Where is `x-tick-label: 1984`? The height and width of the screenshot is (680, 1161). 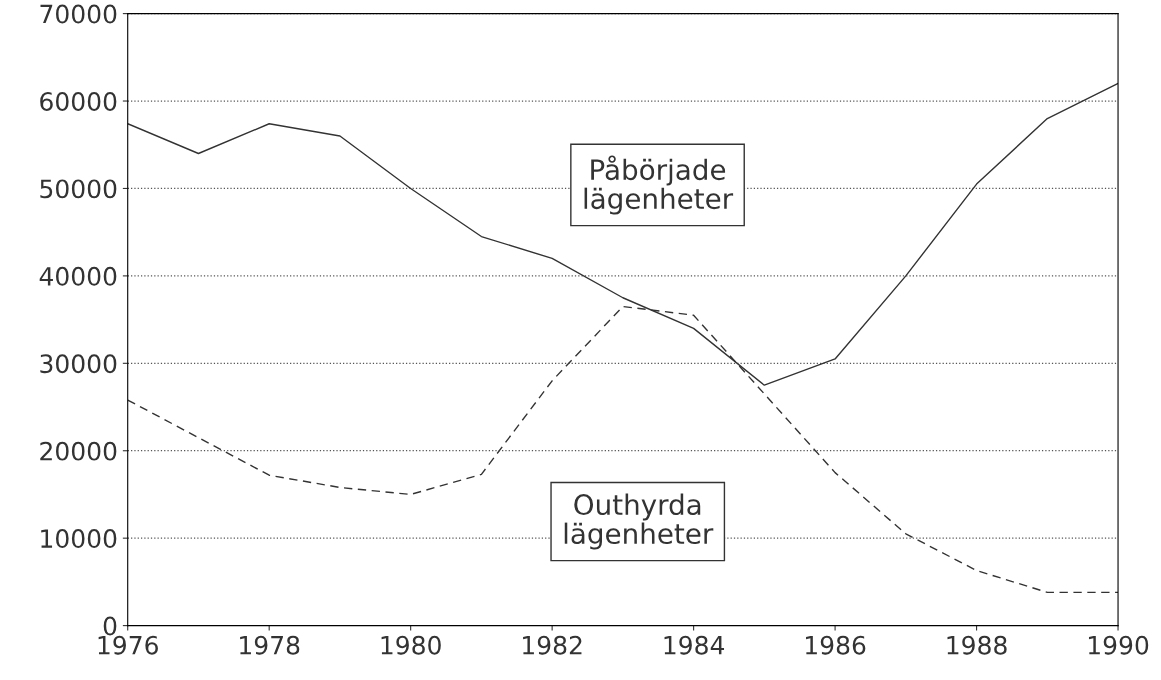 x-tick-label: 1984 is located at coordinates (694, 645).